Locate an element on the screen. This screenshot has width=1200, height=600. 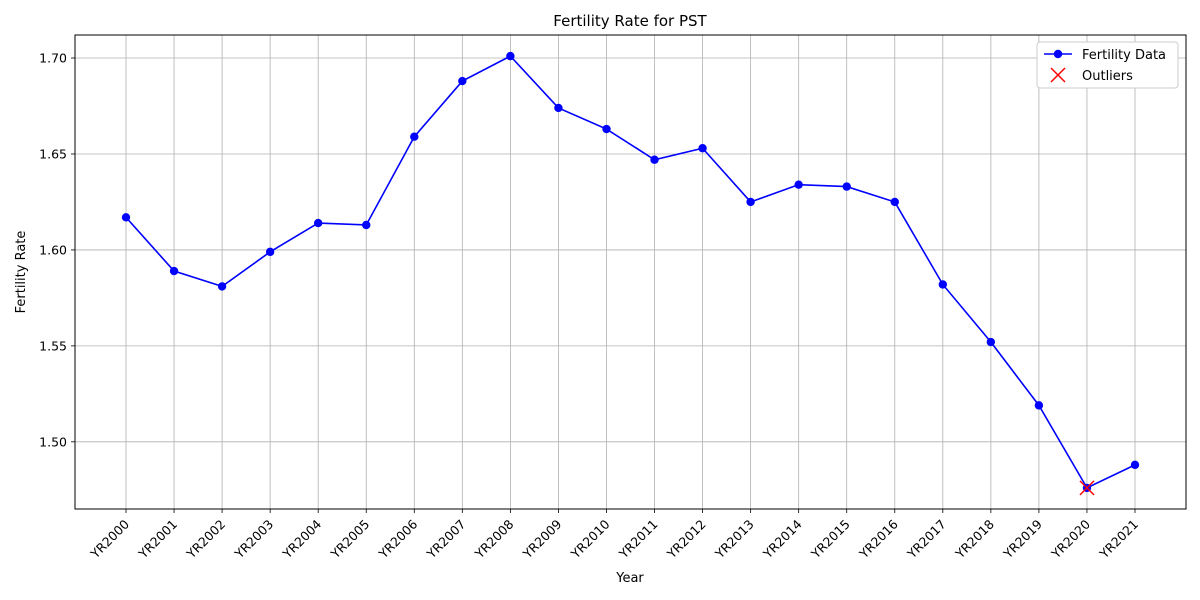
y-tick-label: 1.65 is located at coordinates (53, 153).